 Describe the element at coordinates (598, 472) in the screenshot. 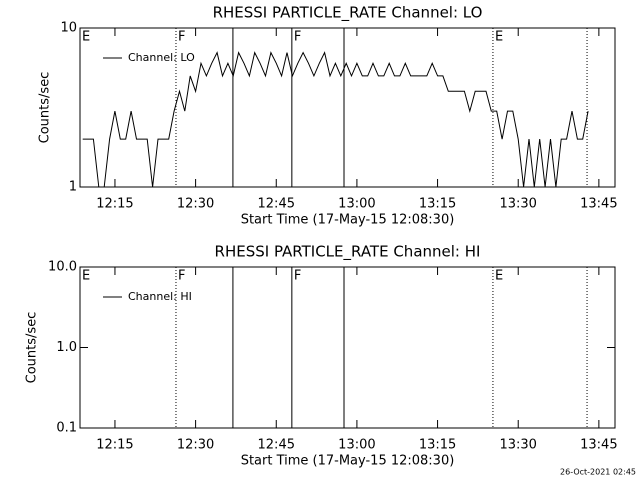

I see `footer: 26-Oct-2021 02:45` at that location.